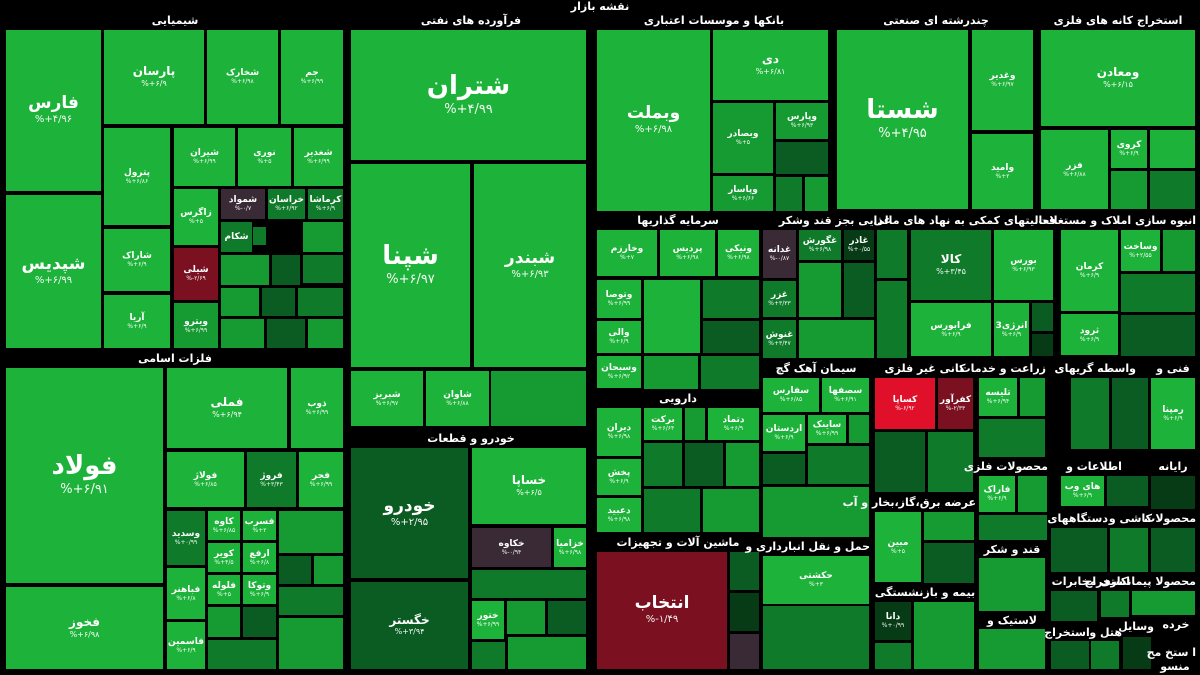 The height and width of the screenshot is (675, 1200). What do you see at coordinates (827, 429) in the screenshot?
I see `stock-tile: ساینک %+۶/۹۹` at bounding box center [827, 429].